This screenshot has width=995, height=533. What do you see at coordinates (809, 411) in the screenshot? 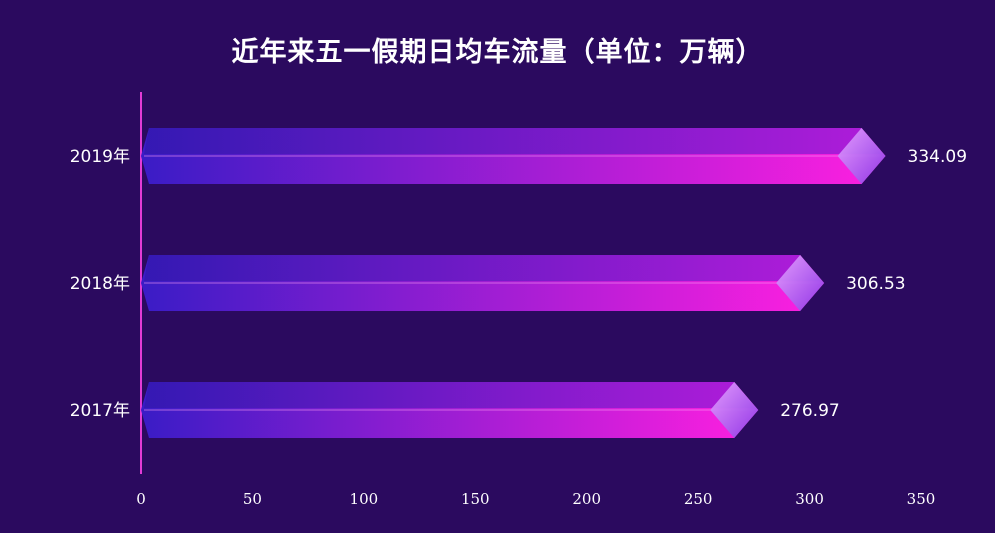
I see `data-label: 276.97` at bounding box center [809, 411].